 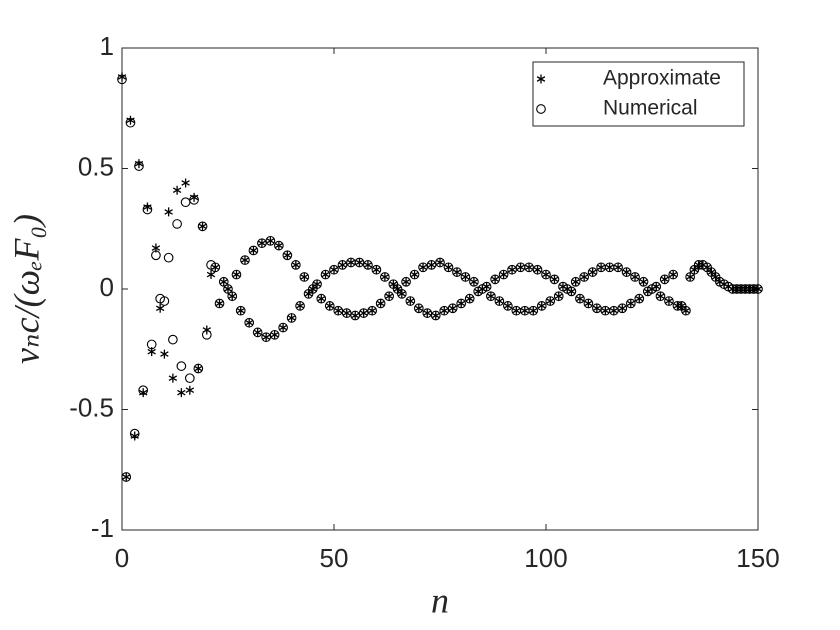 I want to click on legend-label: Approximate, so click(x=662, y=78).